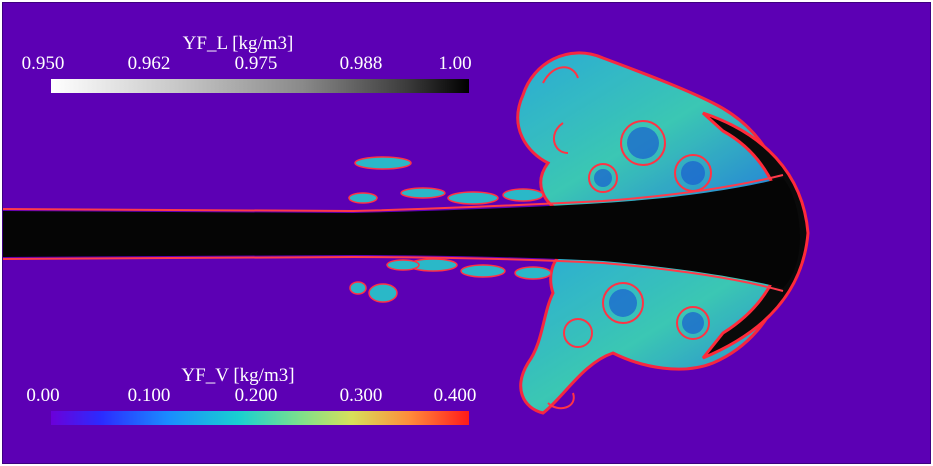  Describe the element at coordinates (628, 346) in the screenshot. I see `lower-vortex-structures` at that location.